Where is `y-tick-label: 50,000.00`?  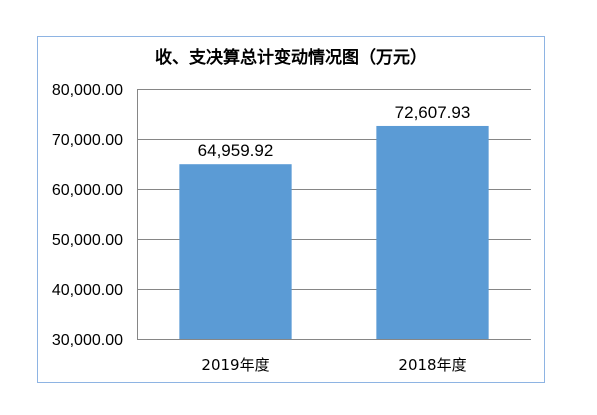 y-tick-label: 50,000.00 is located at coordinates (87, 240).